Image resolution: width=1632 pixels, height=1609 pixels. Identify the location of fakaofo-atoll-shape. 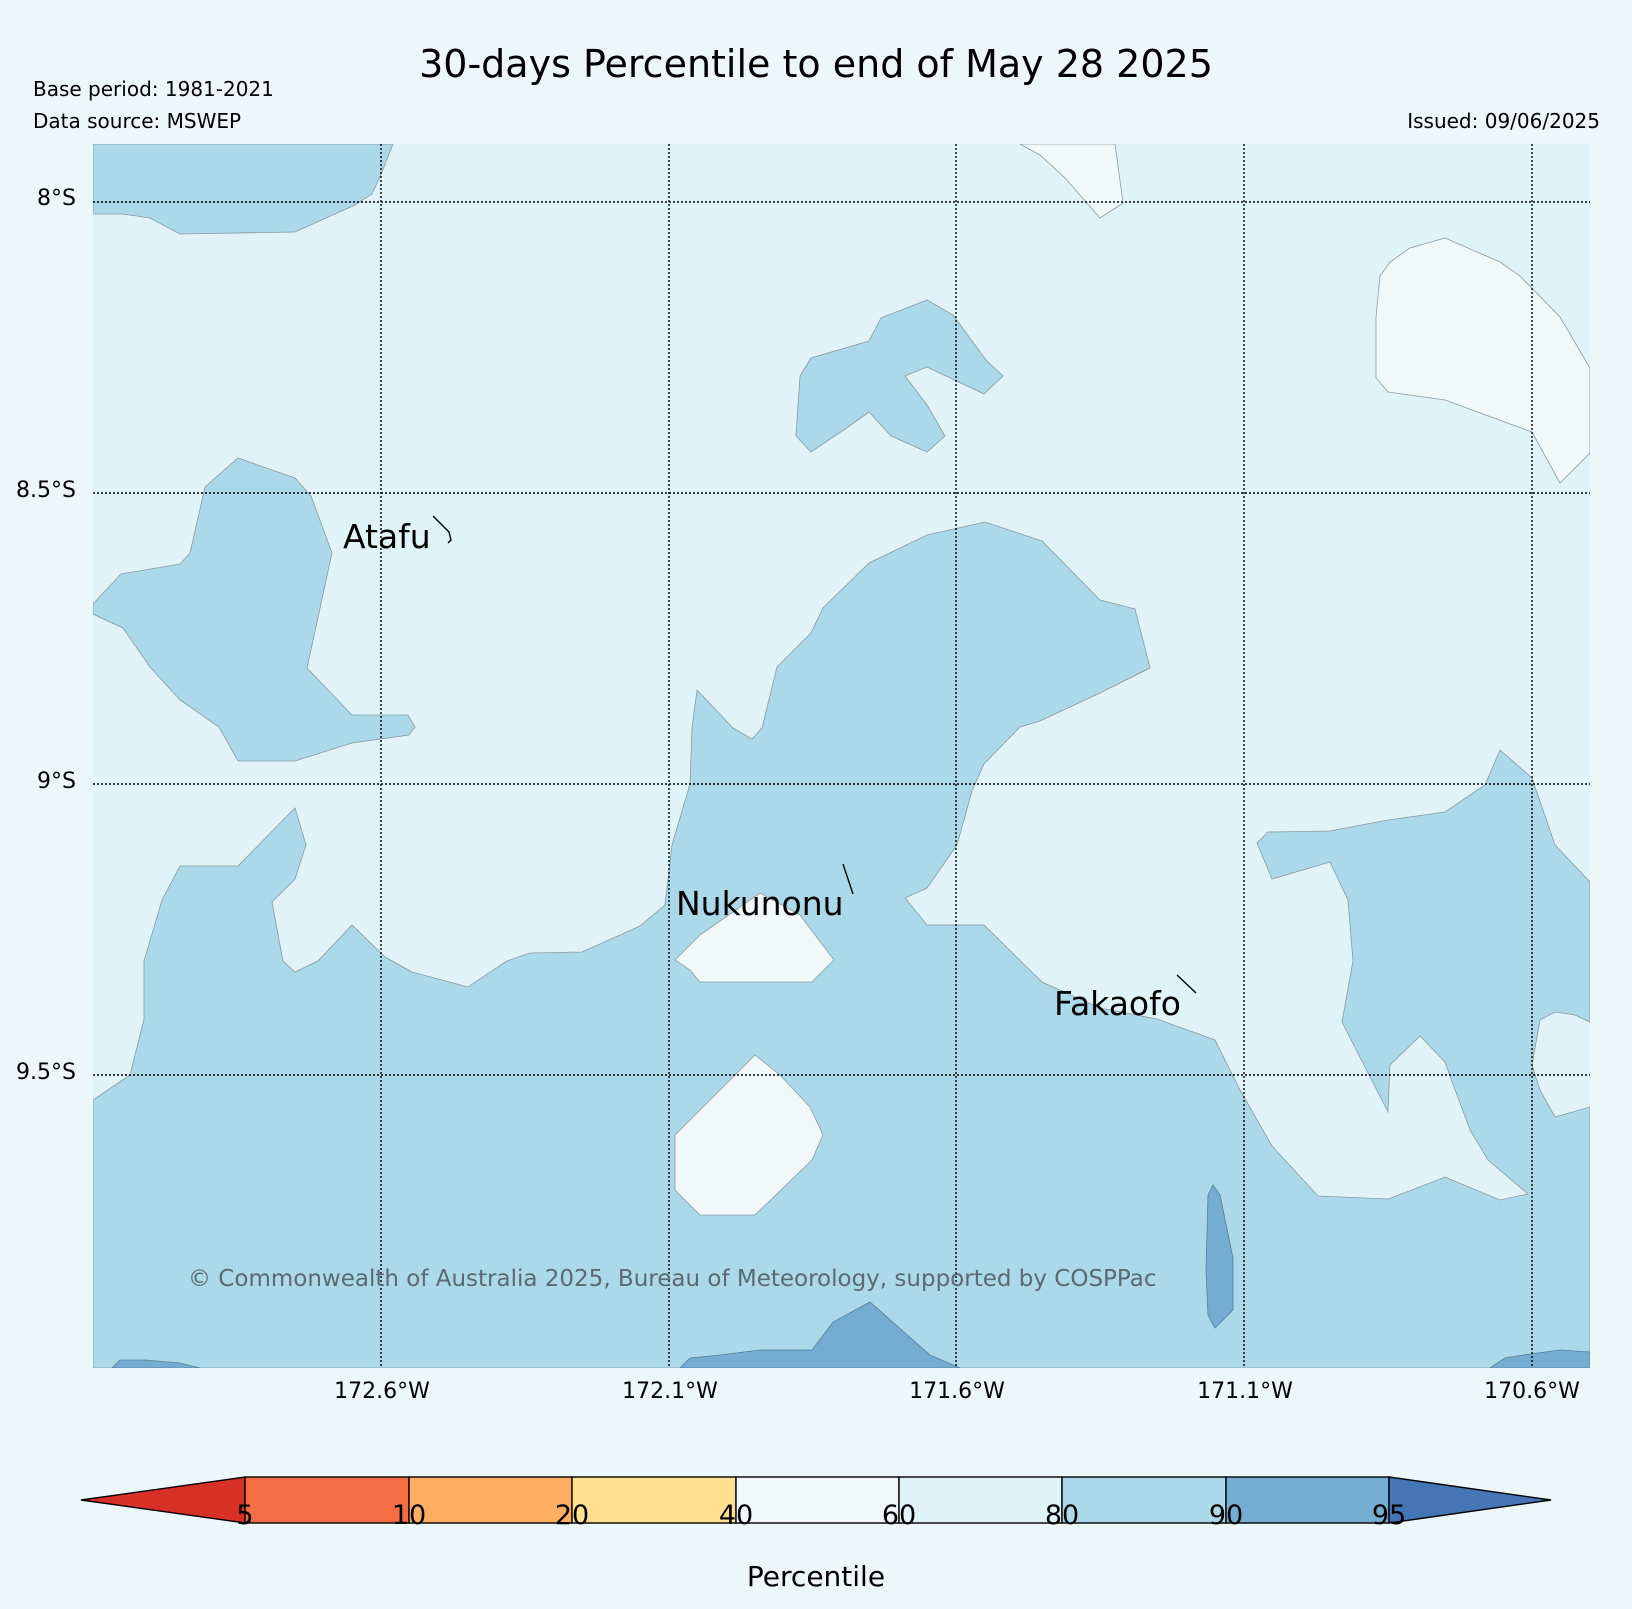
(1186, 984).